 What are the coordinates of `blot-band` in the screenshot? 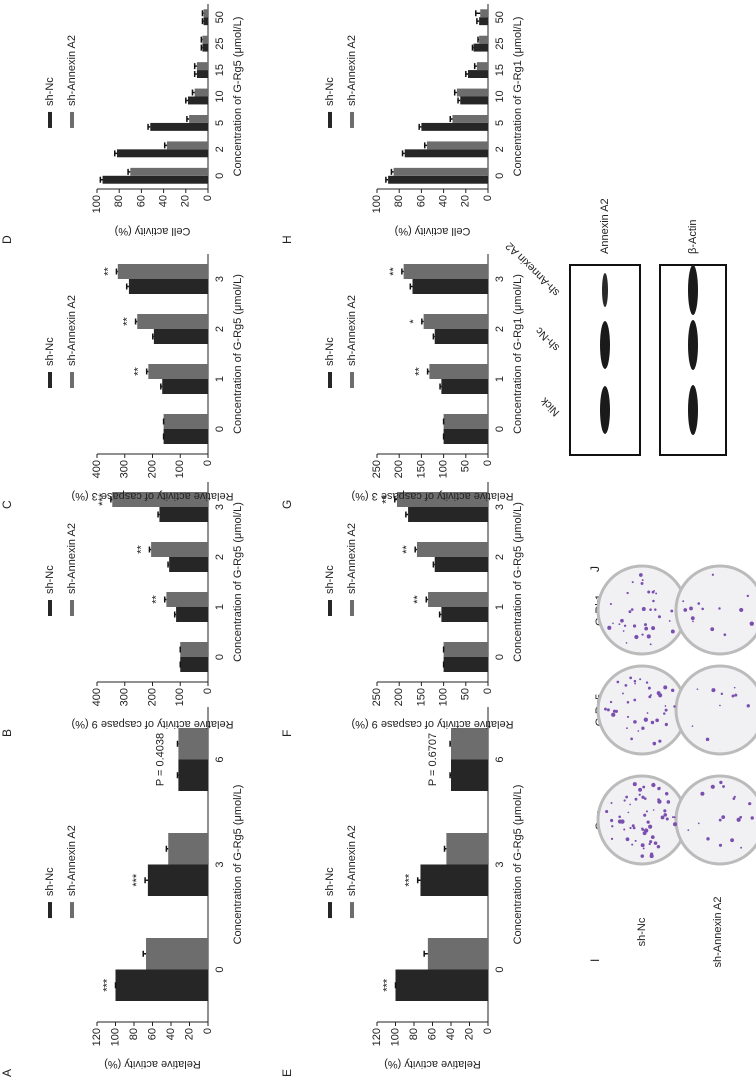 It's located at (605, 410).